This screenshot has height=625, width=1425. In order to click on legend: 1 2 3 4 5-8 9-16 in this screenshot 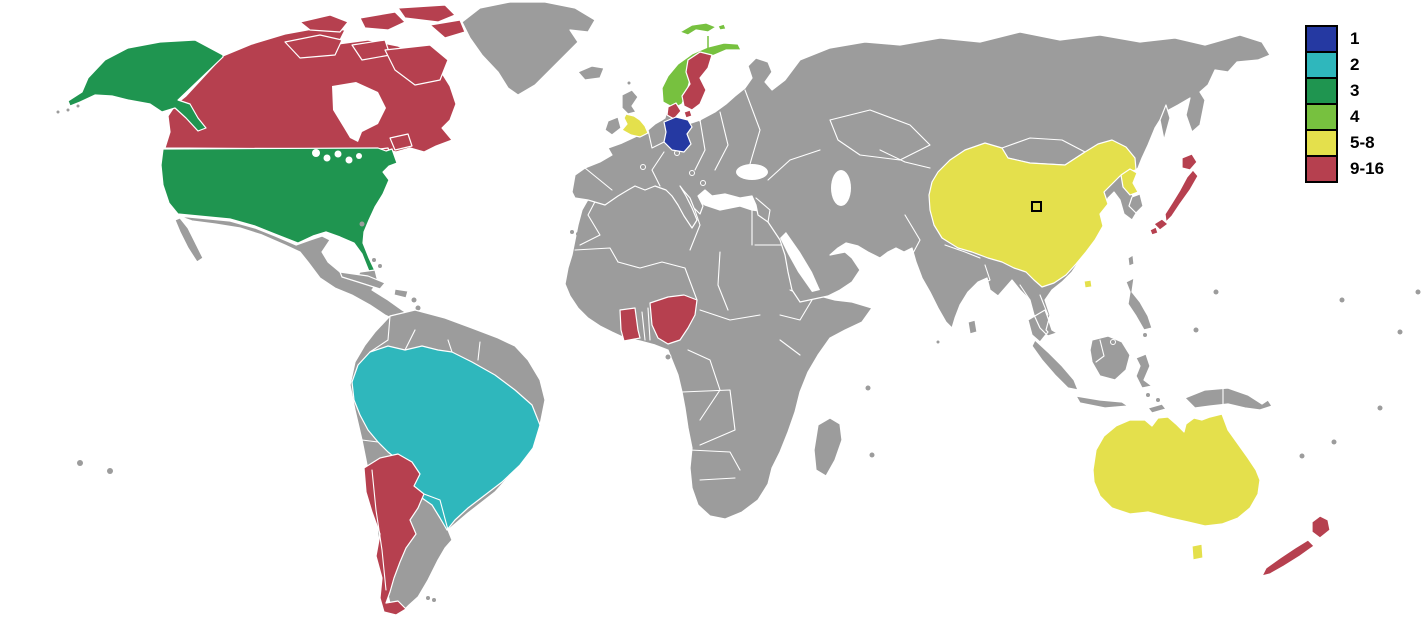, I will do `click(1344, 104)`.